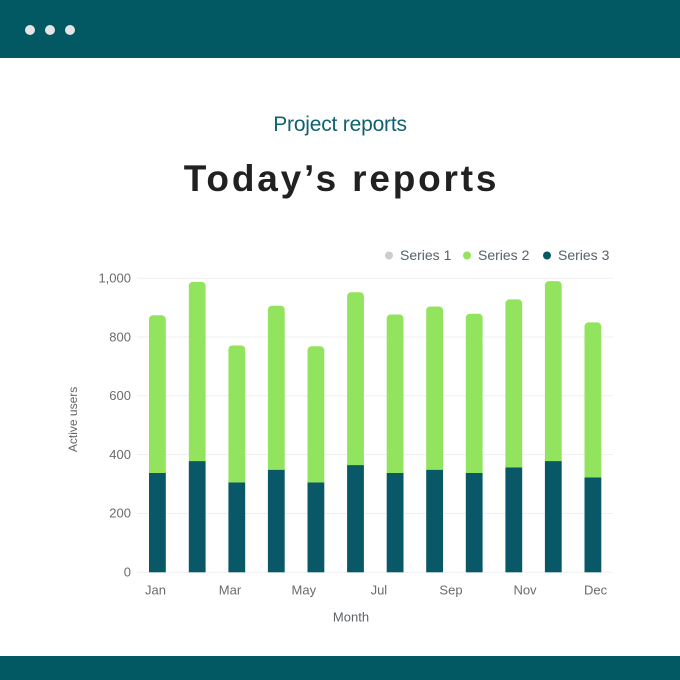  What do you see at coordinates (351, 616) in the screenshot?
I see `svg-text: Month` at bounding box center [351, 616].